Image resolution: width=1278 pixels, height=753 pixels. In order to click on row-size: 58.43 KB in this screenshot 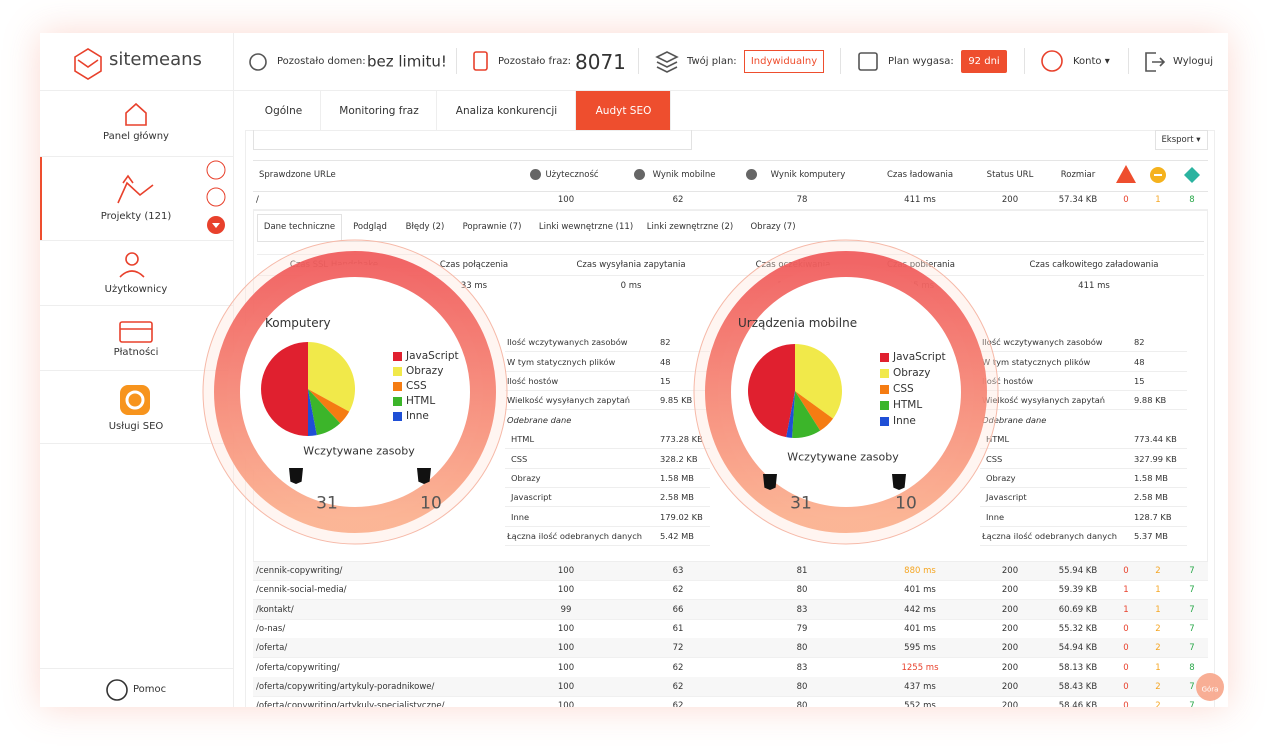, I will do `click(1078, 686)`.